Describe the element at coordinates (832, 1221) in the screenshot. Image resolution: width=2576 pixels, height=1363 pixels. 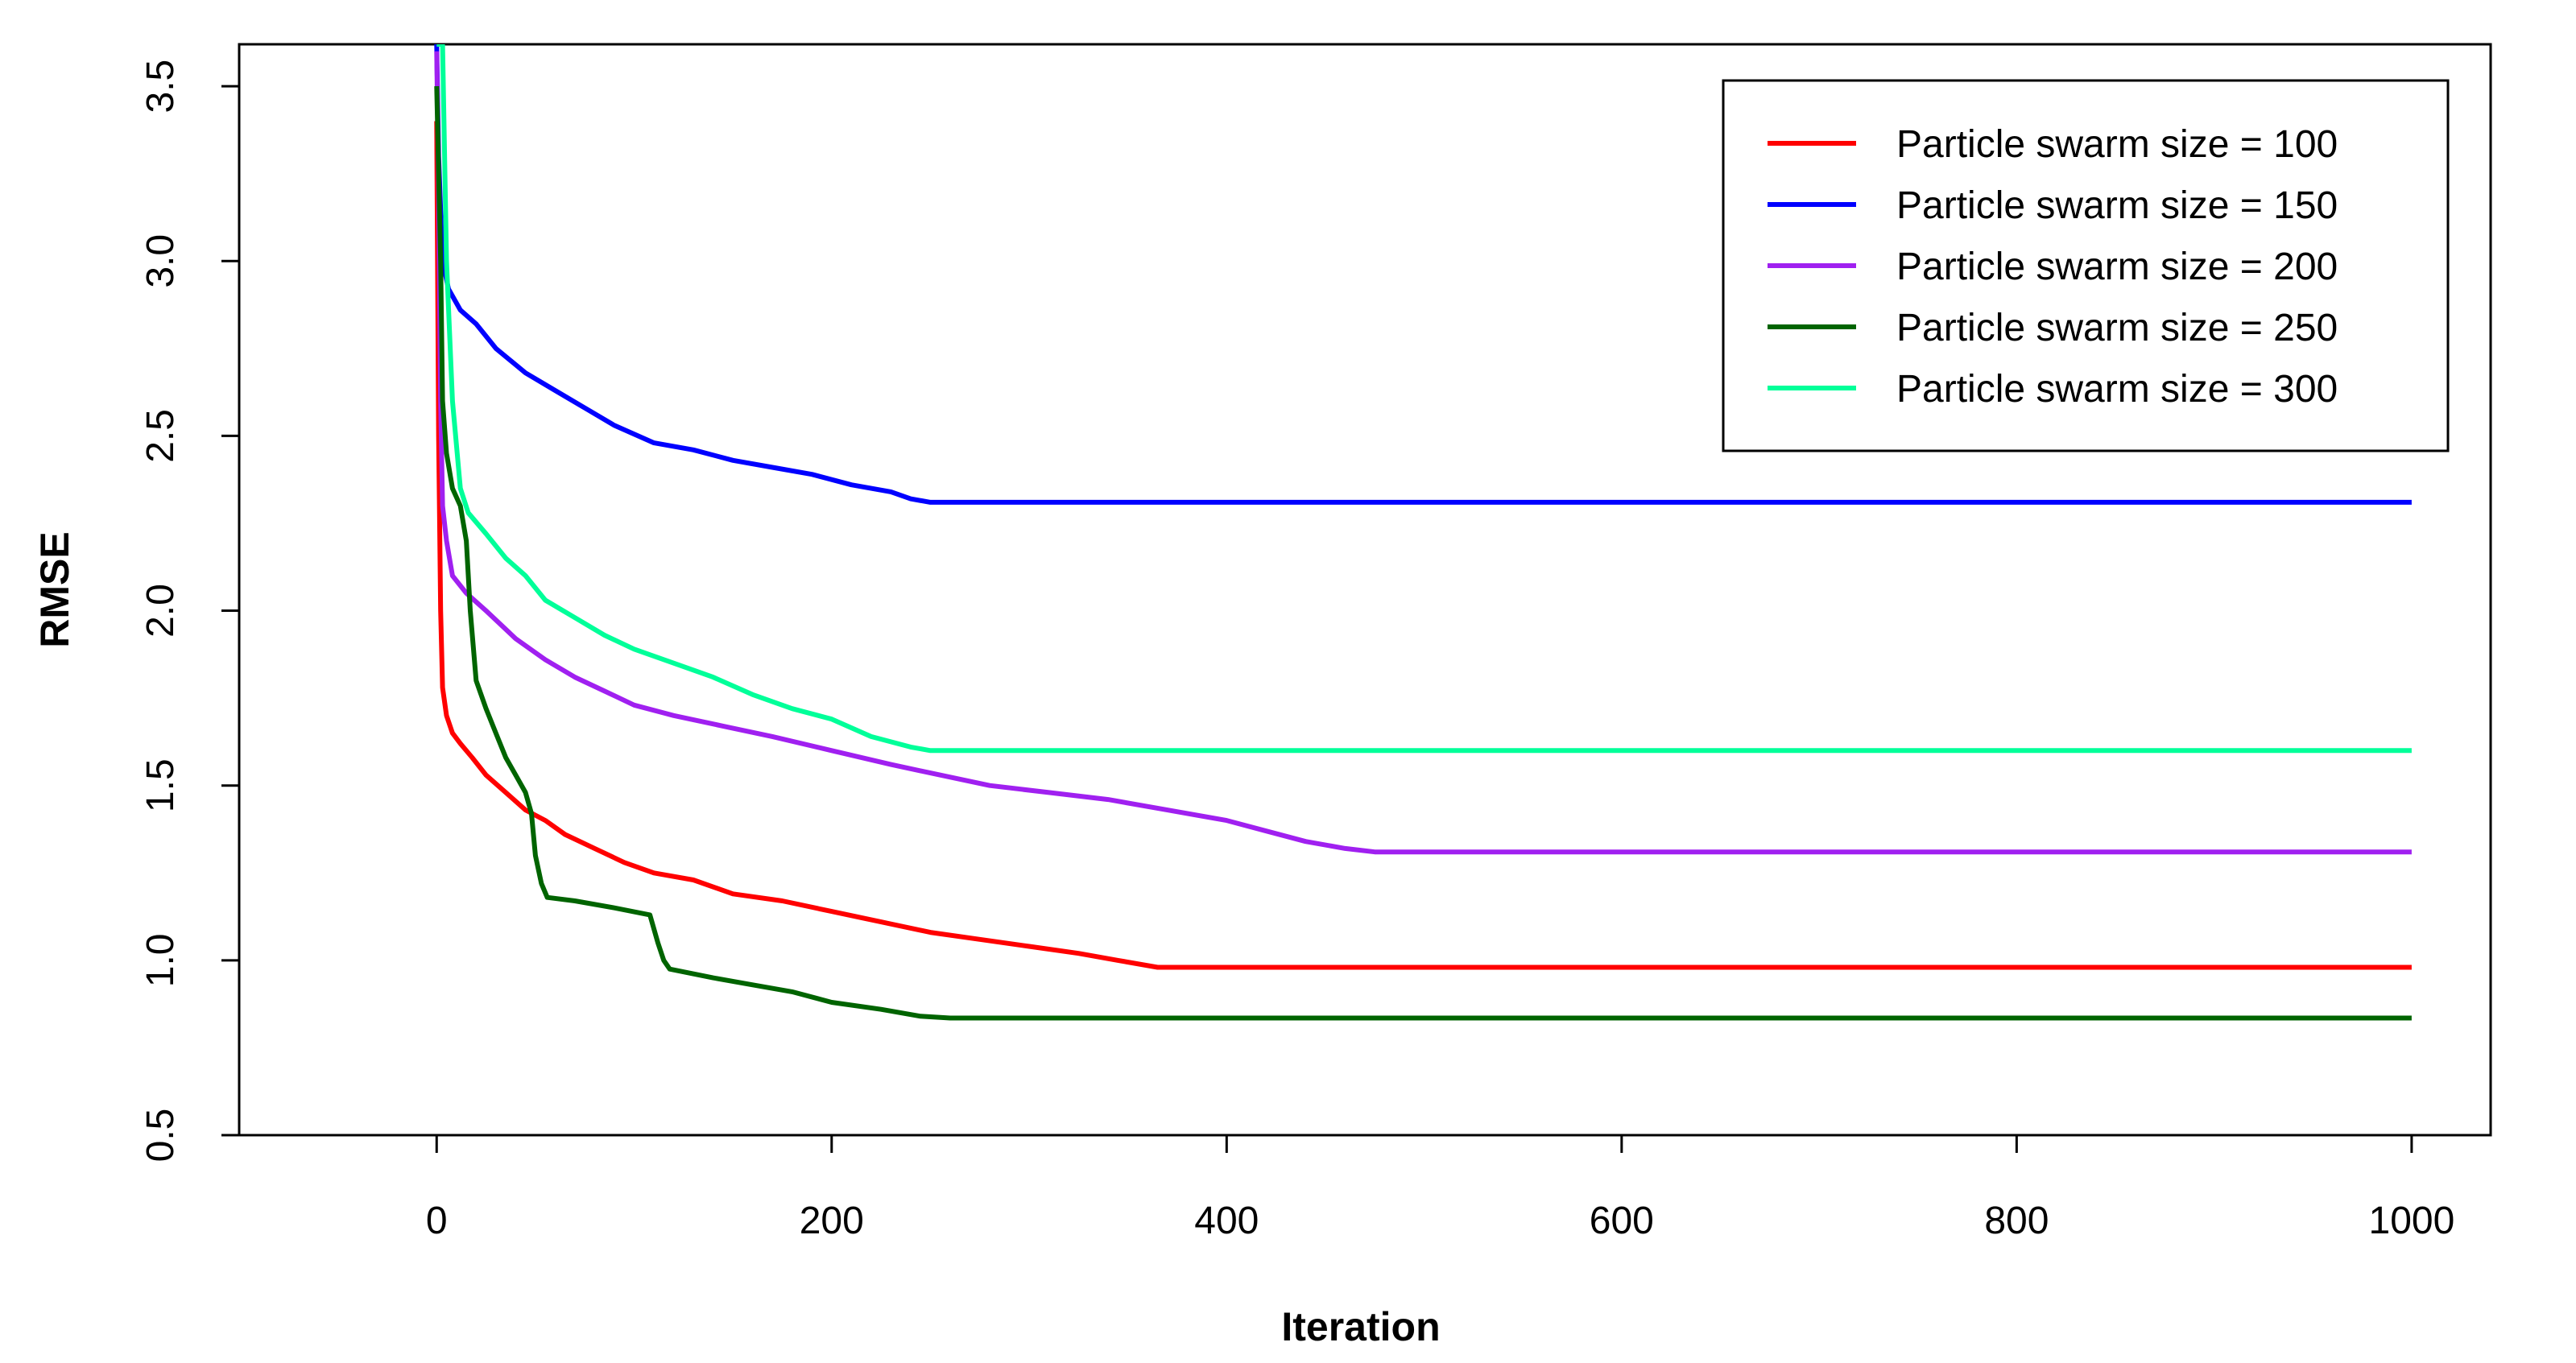
I see `x-tick-label: 200` at that location.